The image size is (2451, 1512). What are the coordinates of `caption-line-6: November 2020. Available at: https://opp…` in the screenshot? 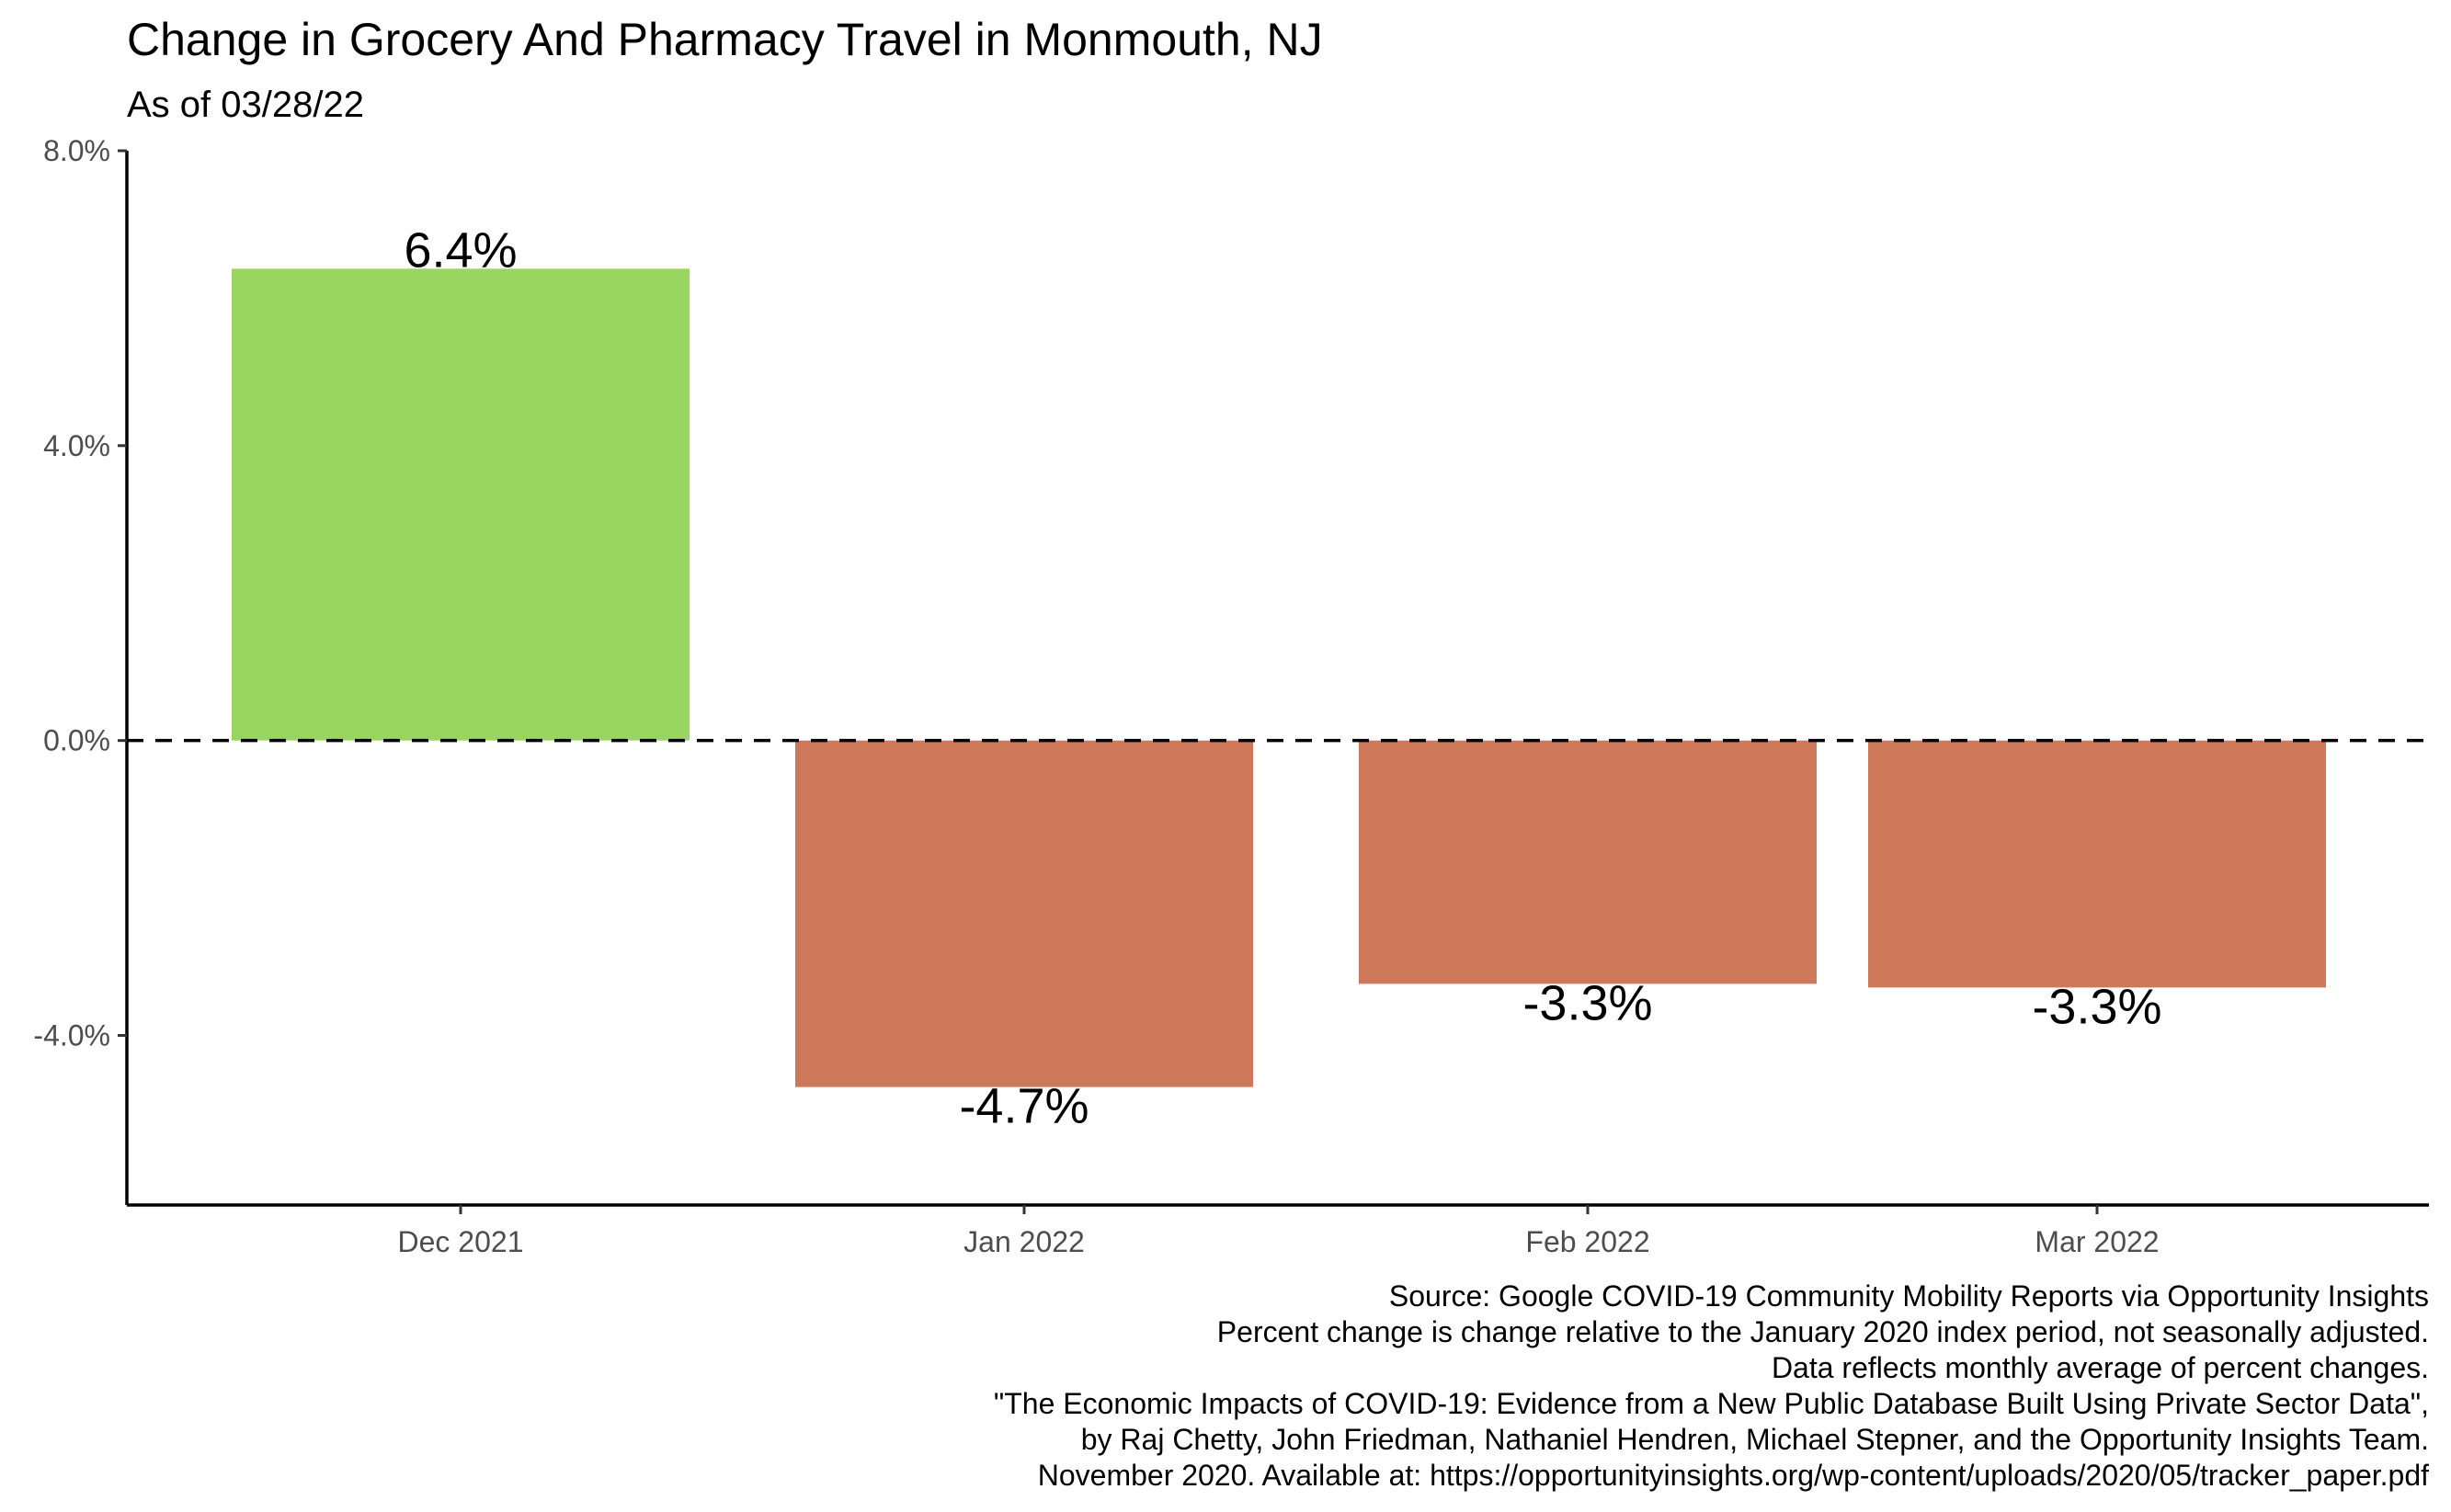 It's located at (1733, 1475).